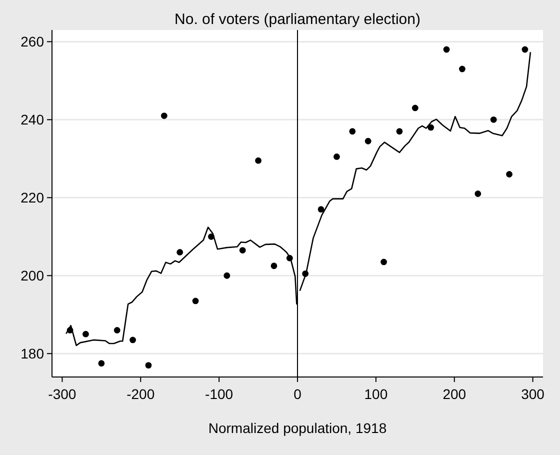 The image size is (560, 455). What do you see at coordinates (32, 42) in the screenshot?
I see `y-tick-label: 260` at bounding box center [32, 42].